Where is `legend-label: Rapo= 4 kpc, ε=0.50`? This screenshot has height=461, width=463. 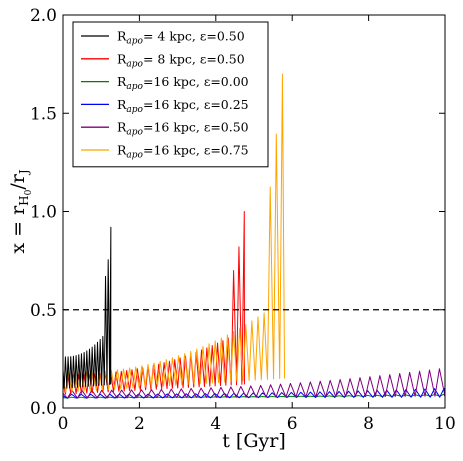 legend-label: Rapo= 4 kpc, ε=0.50 is located at coordinates (181, 38).